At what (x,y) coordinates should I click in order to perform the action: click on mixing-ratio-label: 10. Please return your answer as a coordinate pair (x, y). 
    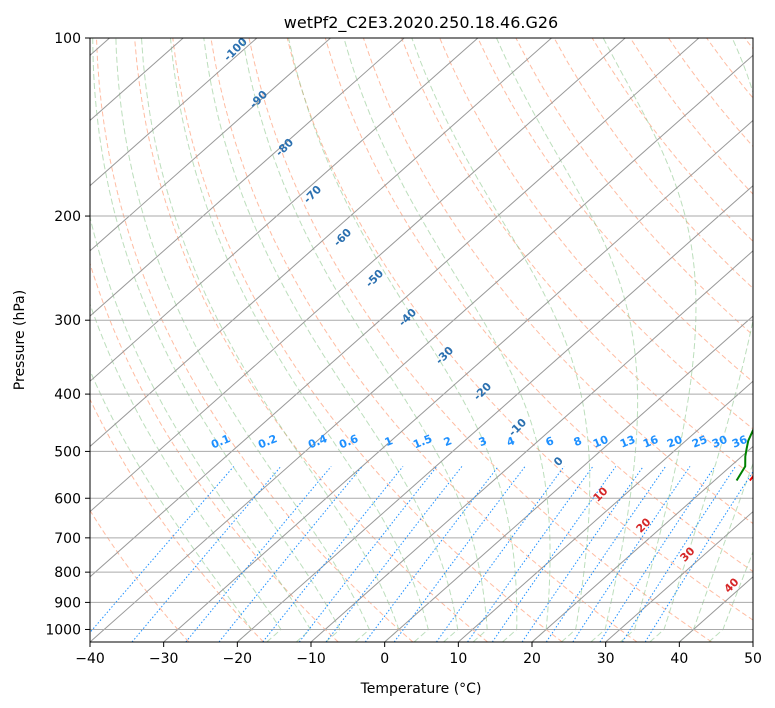
    Looking at the image, I should click on (600, 442).